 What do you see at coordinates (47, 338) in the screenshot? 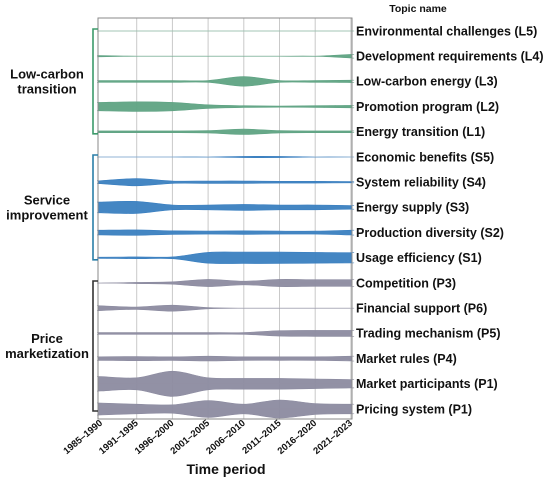
I see `group-label: Price` at bounding box center [47, 338].